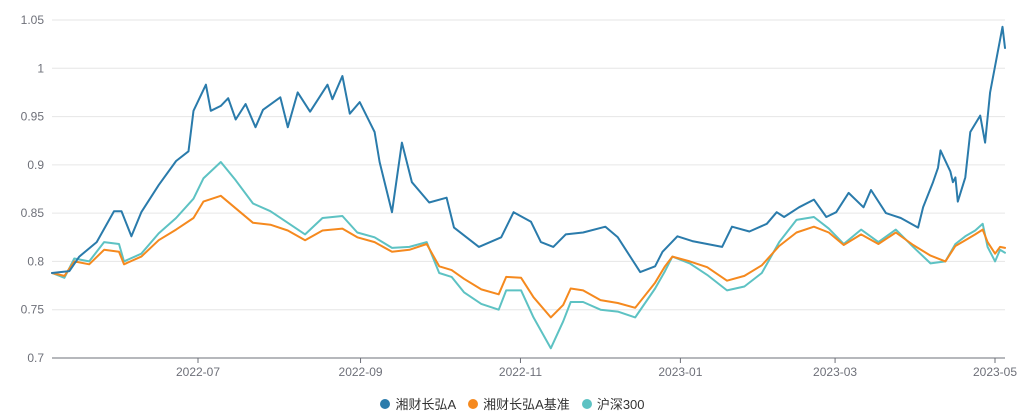  I want to click on legend-item-fund: 湘财长弘A, so click(418, 403).